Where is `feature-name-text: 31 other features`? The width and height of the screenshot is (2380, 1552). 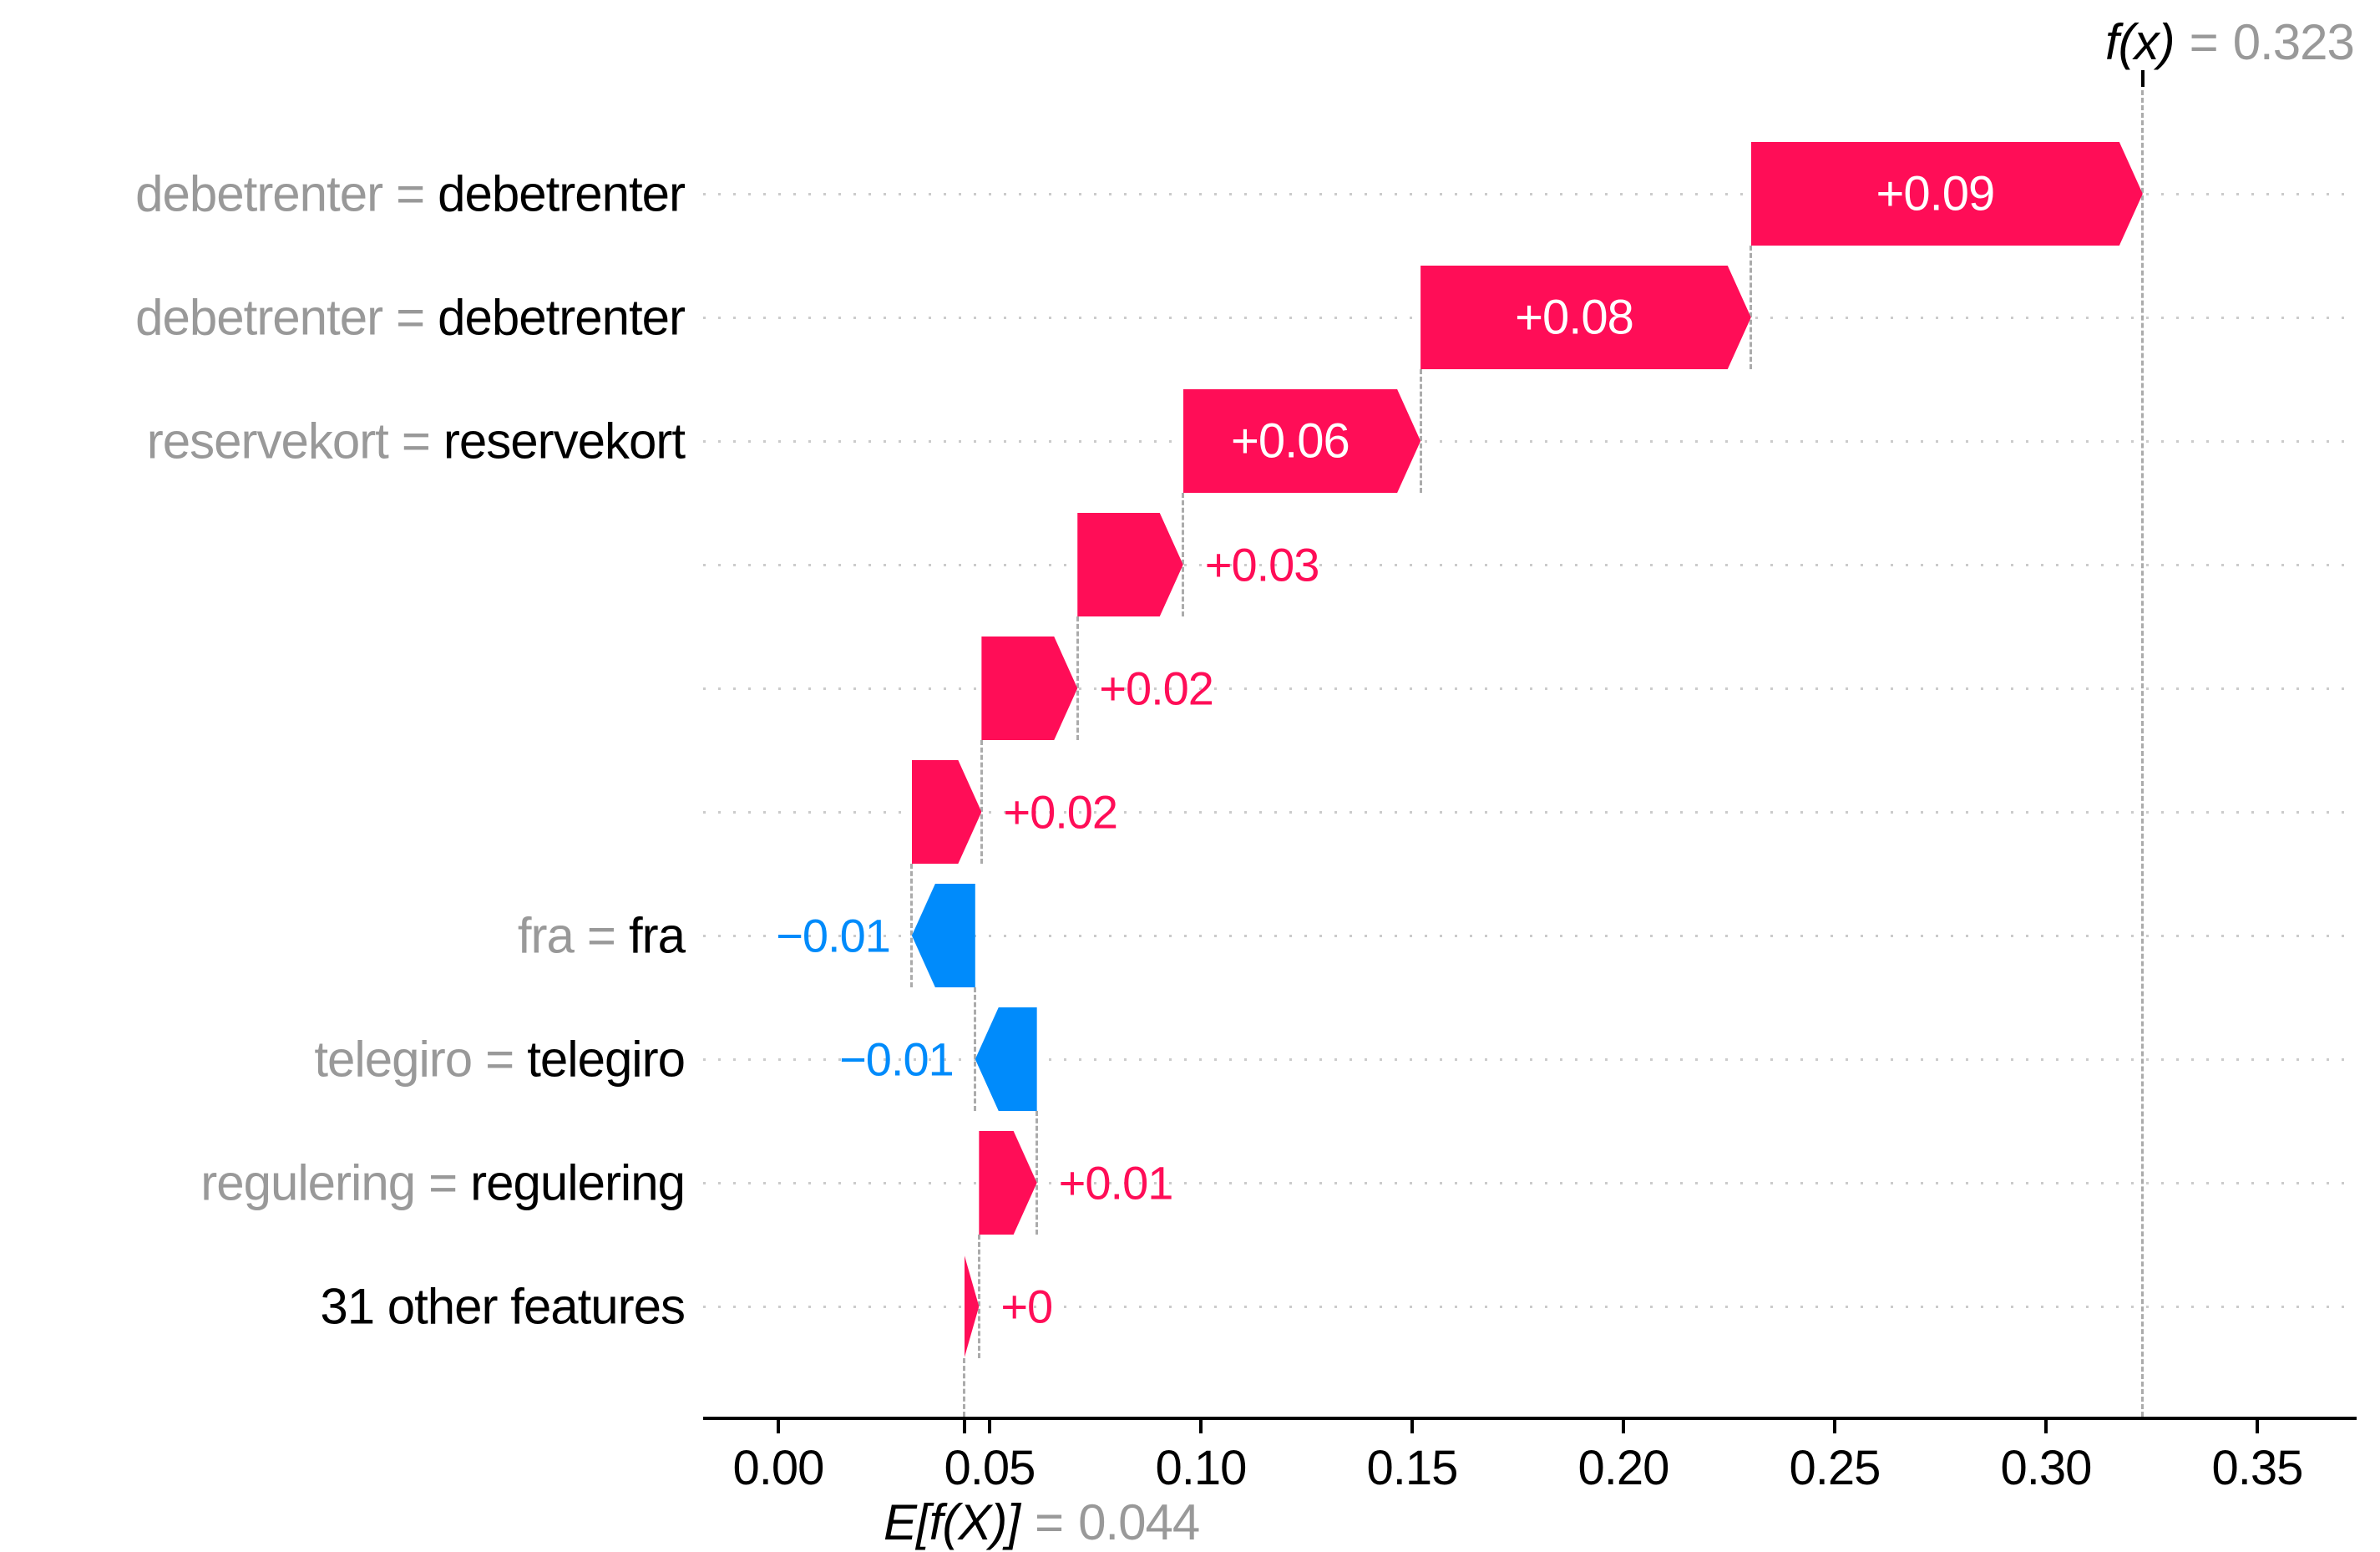 feature-name-text: 31 other features is located at coordinates (503, 1306).